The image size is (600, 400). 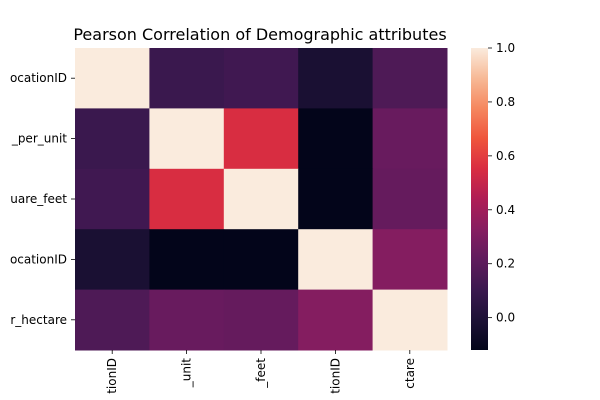 I want to click on colorbar-ticks: 0.0 0.2 0.4 0.6 0.8 1.0, so click(x=501, y=183).